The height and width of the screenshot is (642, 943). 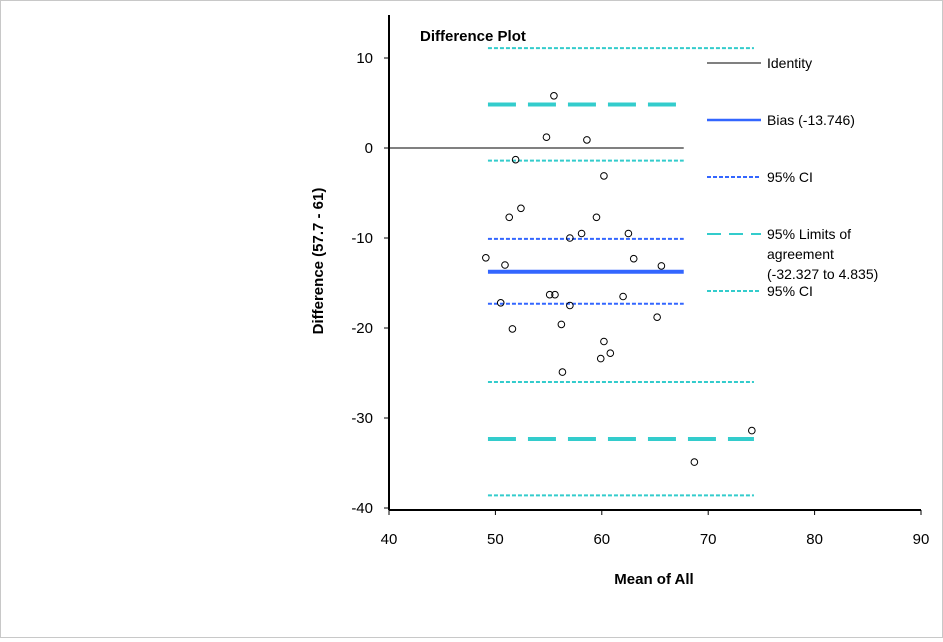 I want to click on x-tick-label: 60, so click(x=601, y=539).